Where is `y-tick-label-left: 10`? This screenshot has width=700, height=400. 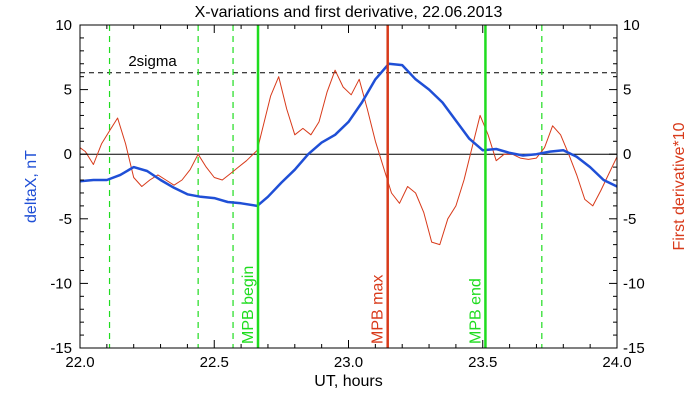 y-tick-label-left: 10 is located at coordinates (63, 25).